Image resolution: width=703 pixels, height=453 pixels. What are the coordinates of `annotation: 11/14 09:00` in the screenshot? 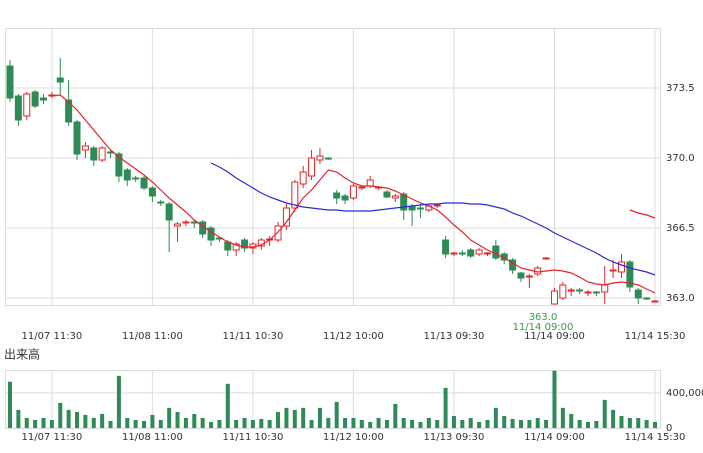 It's located at (543, 327).